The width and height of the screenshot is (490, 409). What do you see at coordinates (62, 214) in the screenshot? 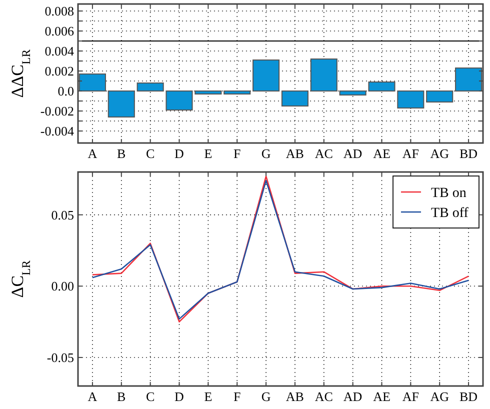
I see `y-tick-label: 0.05` at bounding box center [62, 214].